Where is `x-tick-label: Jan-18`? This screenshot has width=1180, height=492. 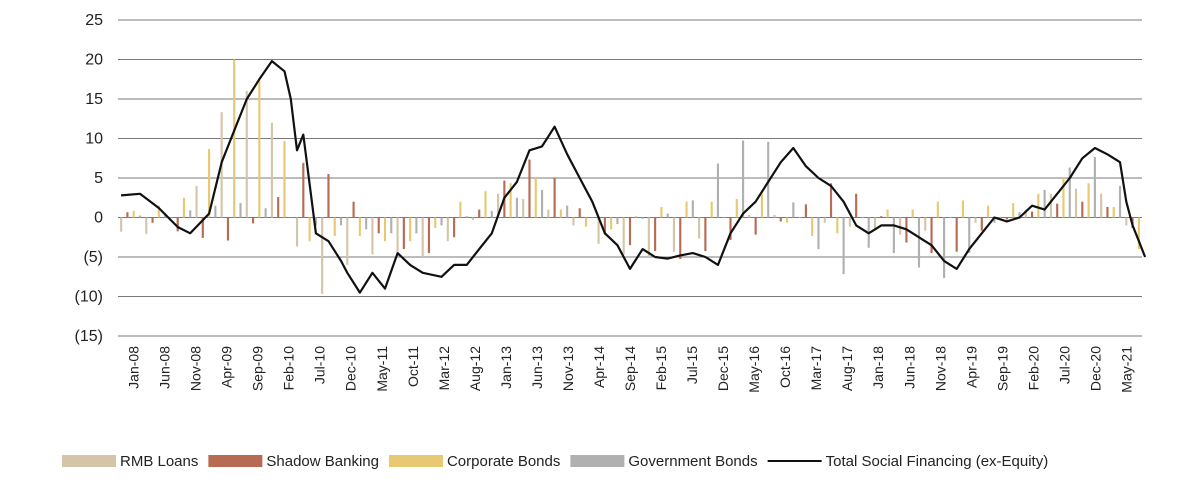
x-tick-label: Jan-18 is located at coordinates (878, 367).